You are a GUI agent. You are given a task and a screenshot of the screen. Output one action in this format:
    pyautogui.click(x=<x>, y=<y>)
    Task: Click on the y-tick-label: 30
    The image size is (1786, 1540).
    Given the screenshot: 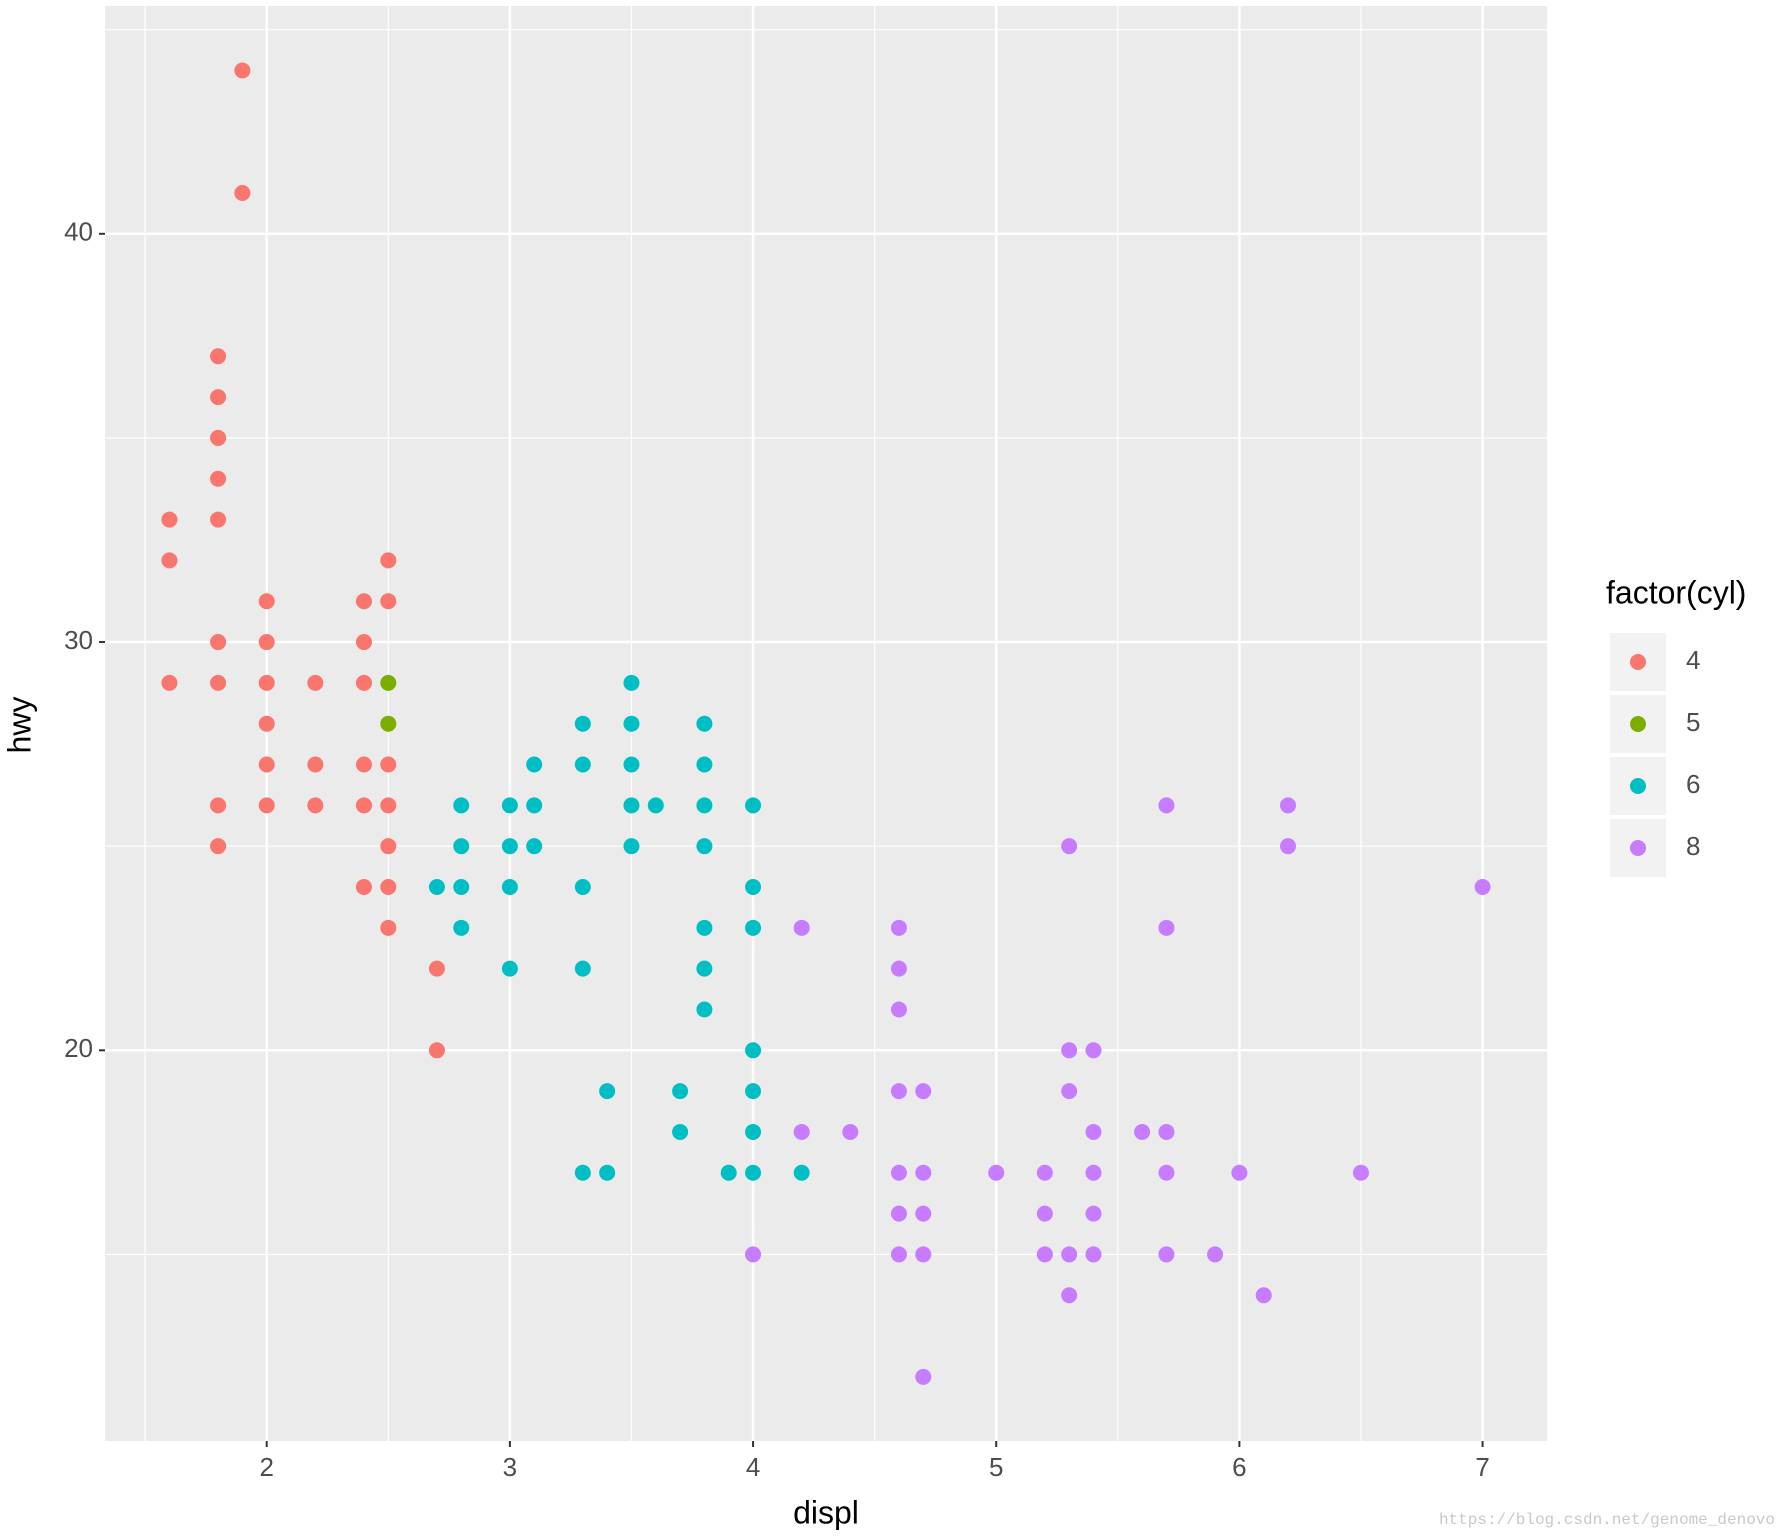 What is the action you would take?
    pyautogui.click(x=78, y=640)
    